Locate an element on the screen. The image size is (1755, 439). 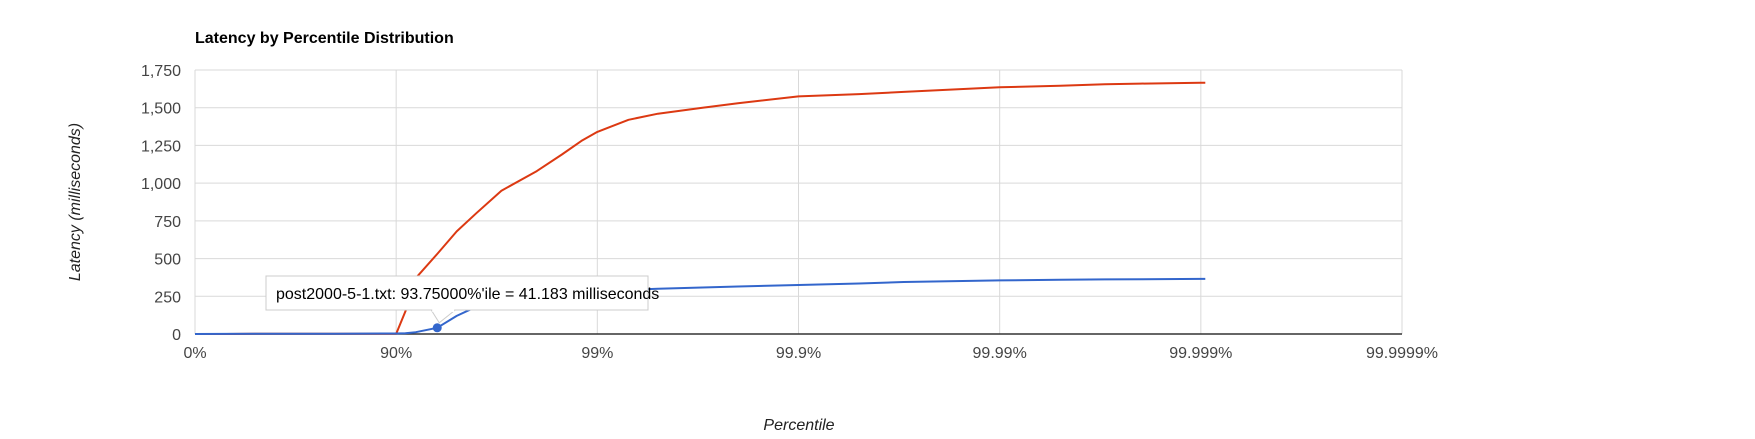
x-tick-label: 90% is located at coordinates (396, 353).